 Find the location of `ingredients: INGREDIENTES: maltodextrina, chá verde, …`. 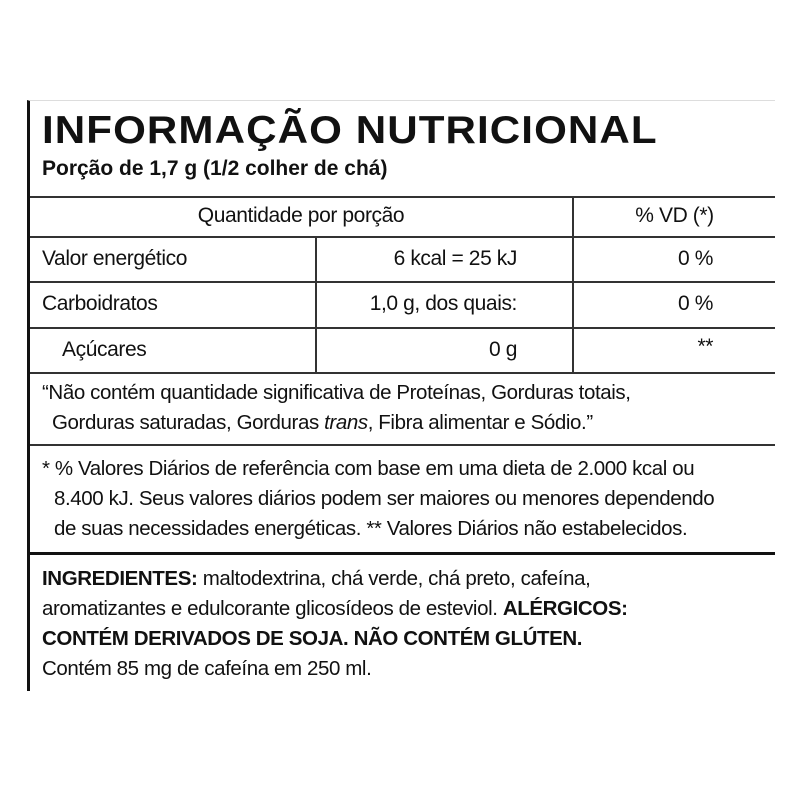

ingredients: INGREDIENTES: maltodextrina, chá verde, … is located at coordinates (407, 624).